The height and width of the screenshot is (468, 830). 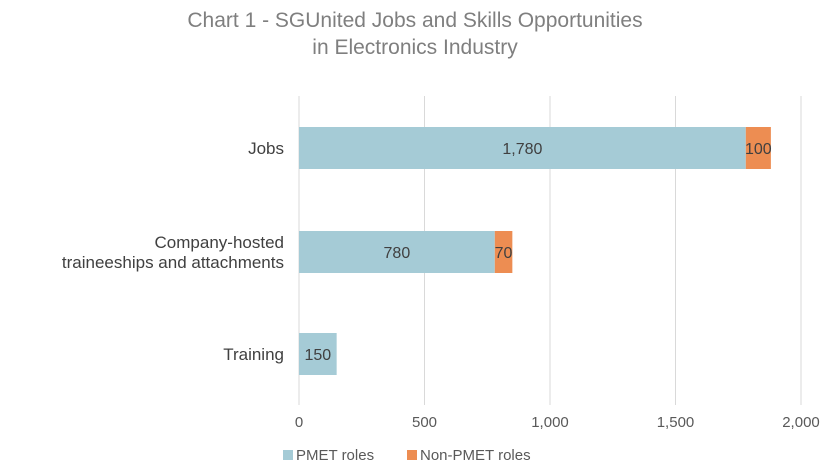 What do you see at coordinates (299, 422) in the screenshot?
I see `x-tick-label-0: 0` at bounding box center [299, 422].